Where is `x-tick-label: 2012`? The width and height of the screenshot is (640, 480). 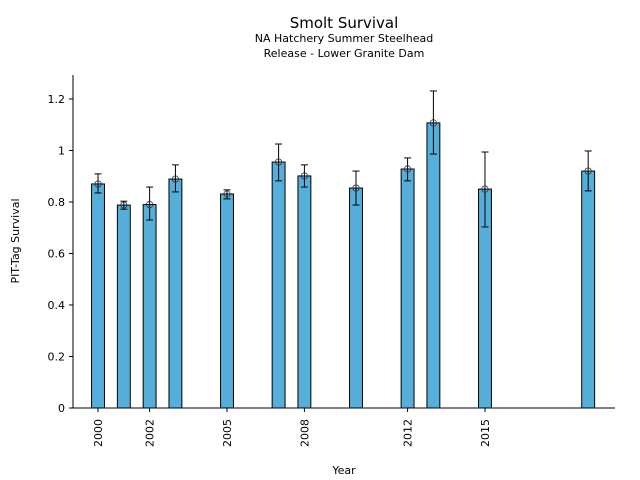
x-tick-label: 2012 is located at coordinates (408, 433).